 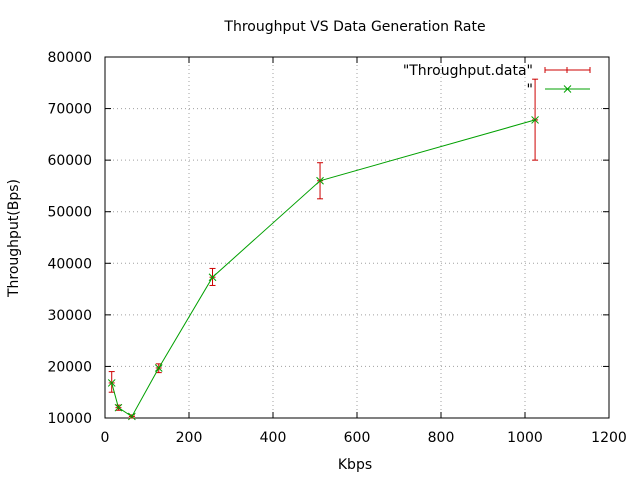 I want to click on x-tick-label: 800, so click(x=441, y=438).